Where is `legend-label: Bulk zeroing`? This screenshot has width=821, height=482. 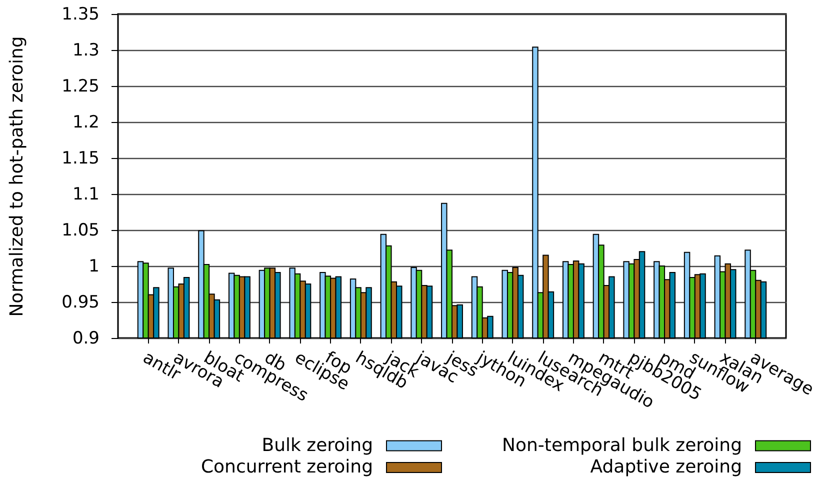 legend-label: Bulk zeroing is located at coordinates (317, 445).